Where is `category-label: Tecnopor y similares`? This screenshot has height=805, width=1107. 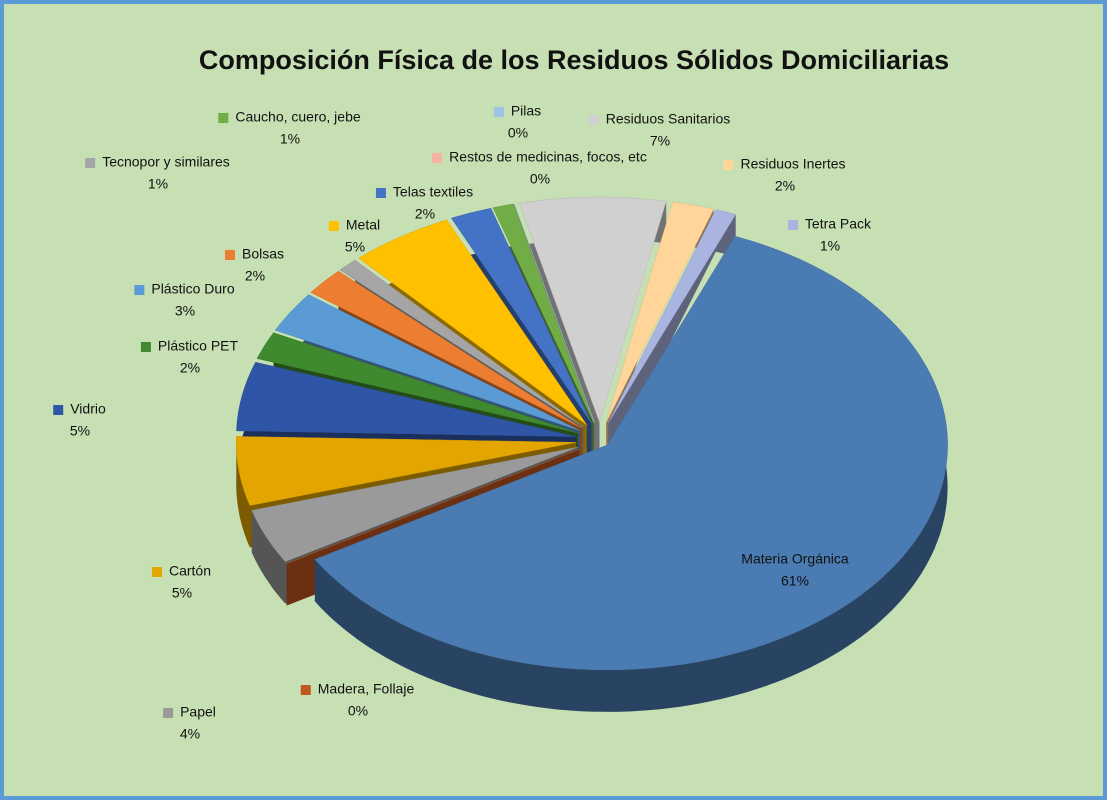 category-label: Tecnopor y similares is located at coordinates (166, 162).